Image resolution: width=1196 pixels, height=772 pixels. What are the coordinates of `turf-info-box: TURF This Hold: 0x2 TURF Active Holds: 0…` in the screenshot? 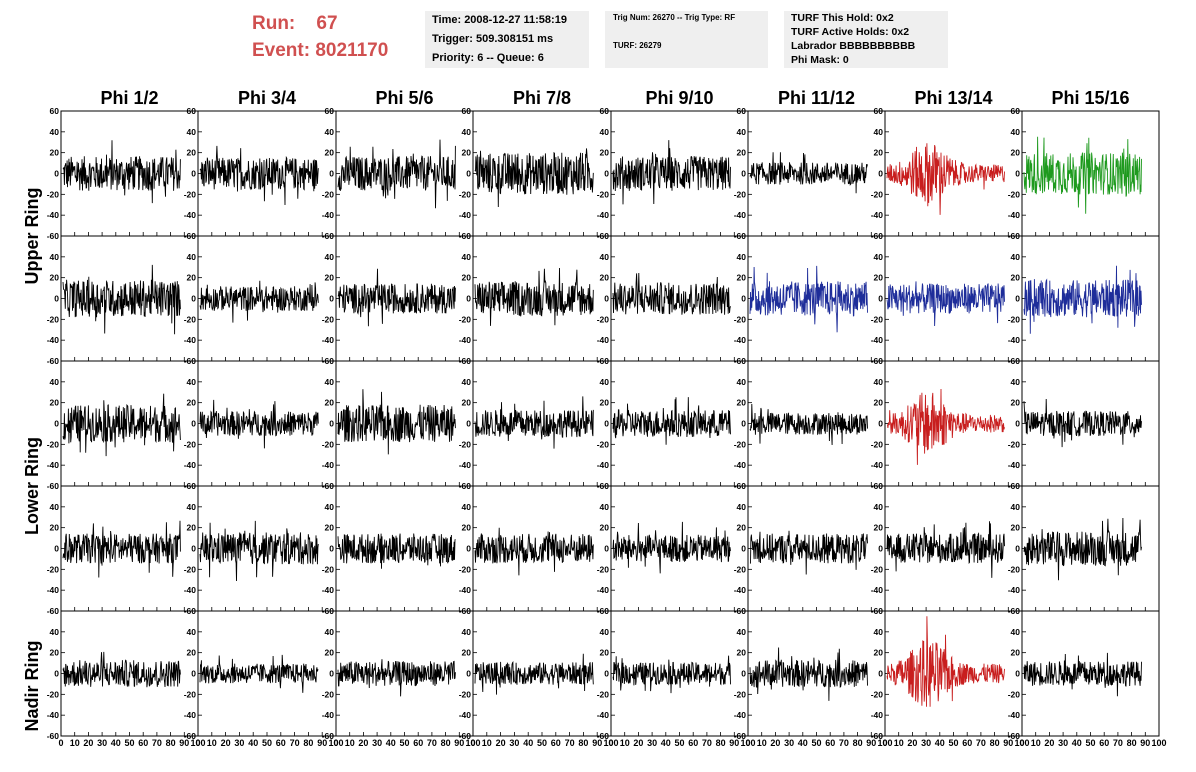 It's located at (866, 39).